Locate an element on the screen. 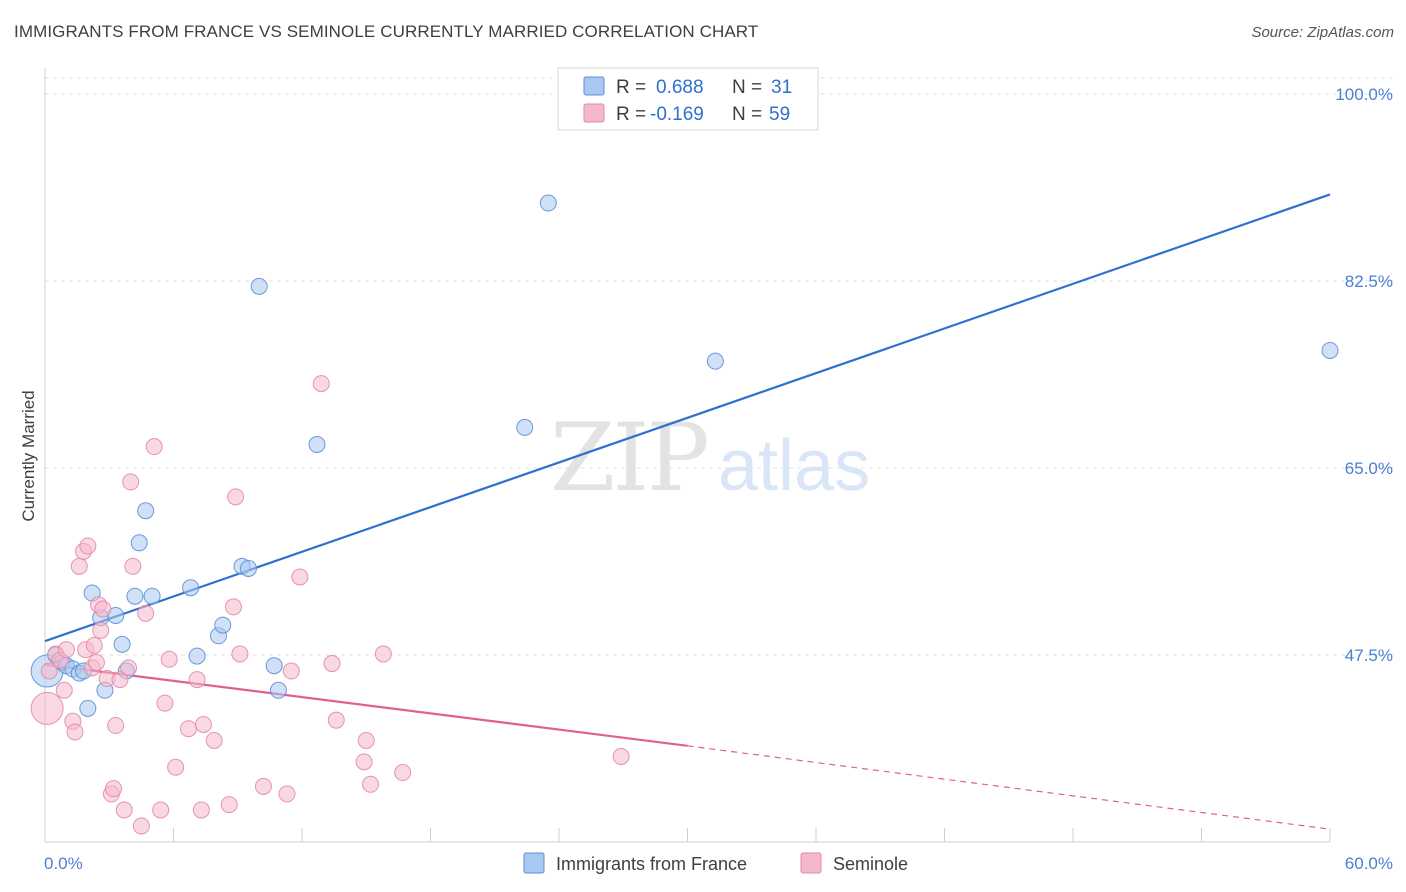 This screenshot has width=1406, height=892. correlation-legend: R = 0.688 N = 31 R = -0.169 N = 59 is located at coordinates (688, 99).